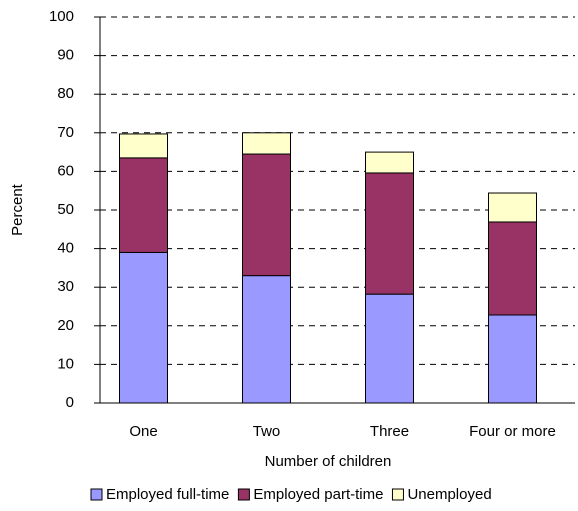 The image size is (578, 511). Describe the element at coordinates (61, 16) in the screenshot. I see `y-tick-label: 100` at that location.